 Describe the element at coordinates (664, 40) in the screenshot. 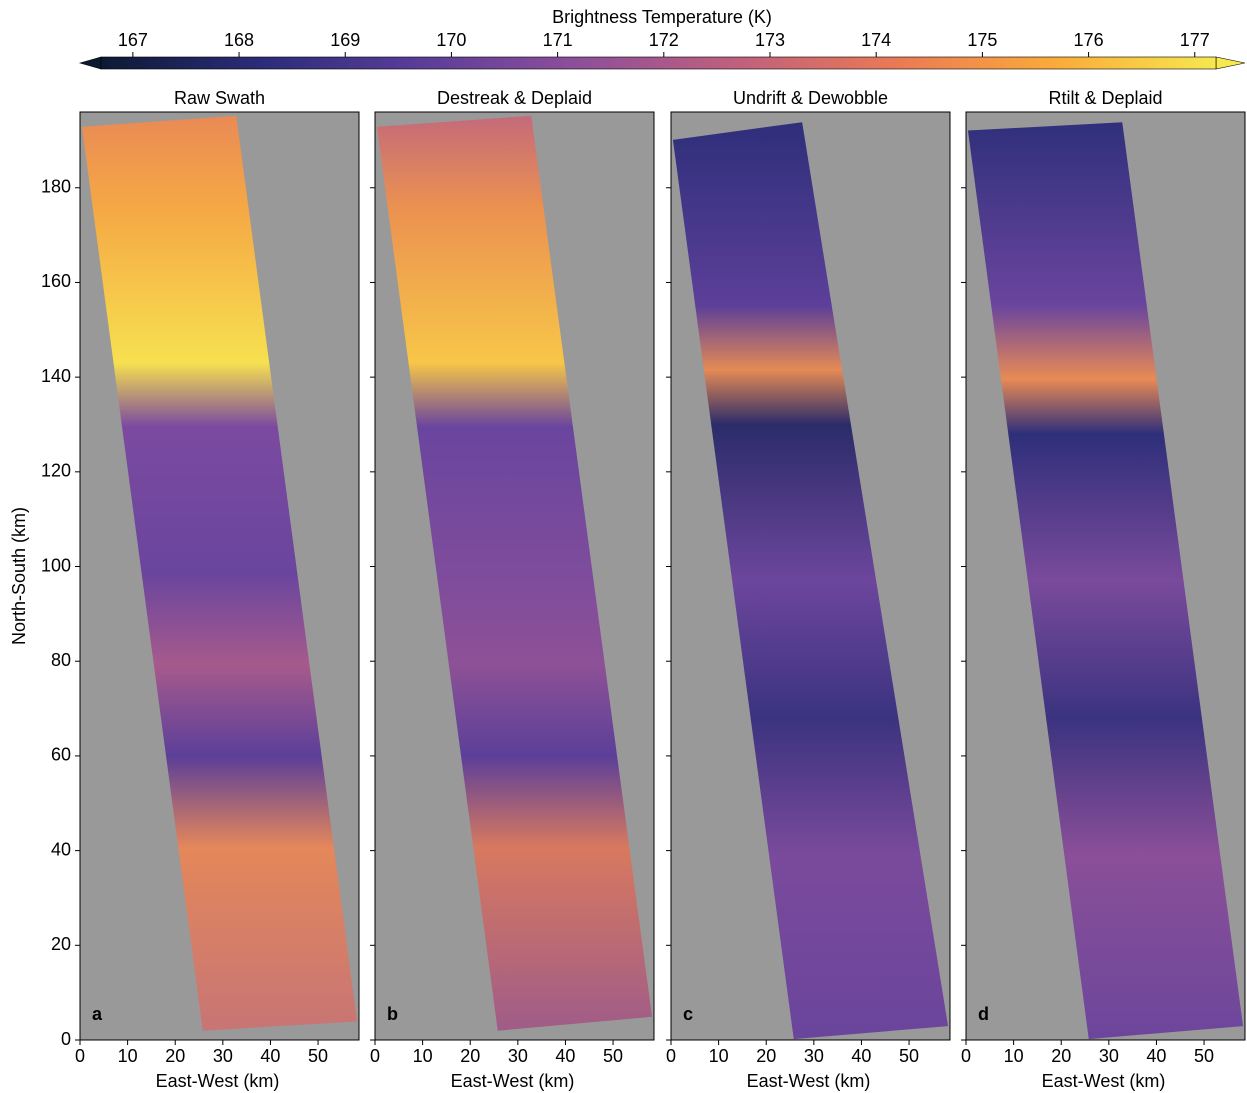

I see `colorbar-tick-label: 172` at that location.